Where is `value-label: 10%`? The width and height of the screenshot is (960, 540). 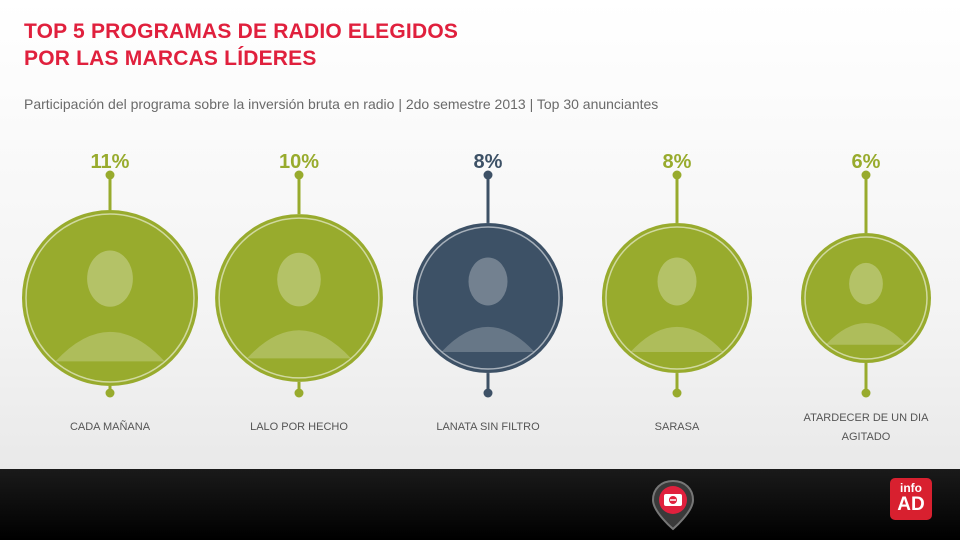 value-label: 10% is located at coordinates (299, 162).